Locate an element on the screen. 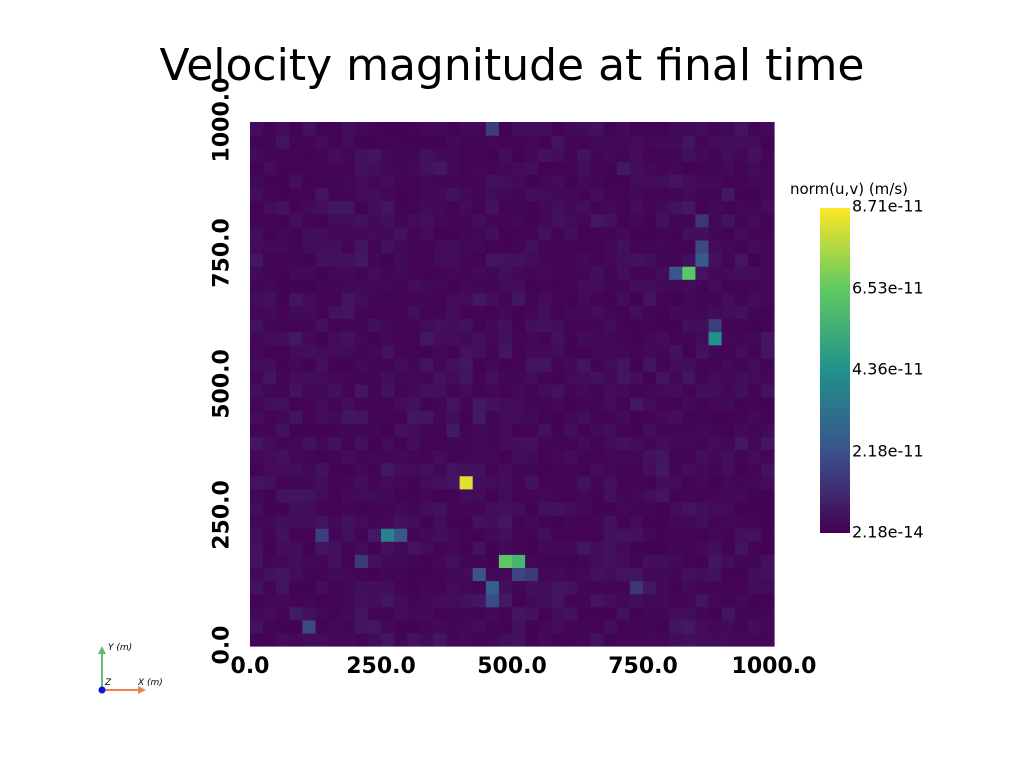  y-tick-label: 500.0 is located at coordinates (222, 384).